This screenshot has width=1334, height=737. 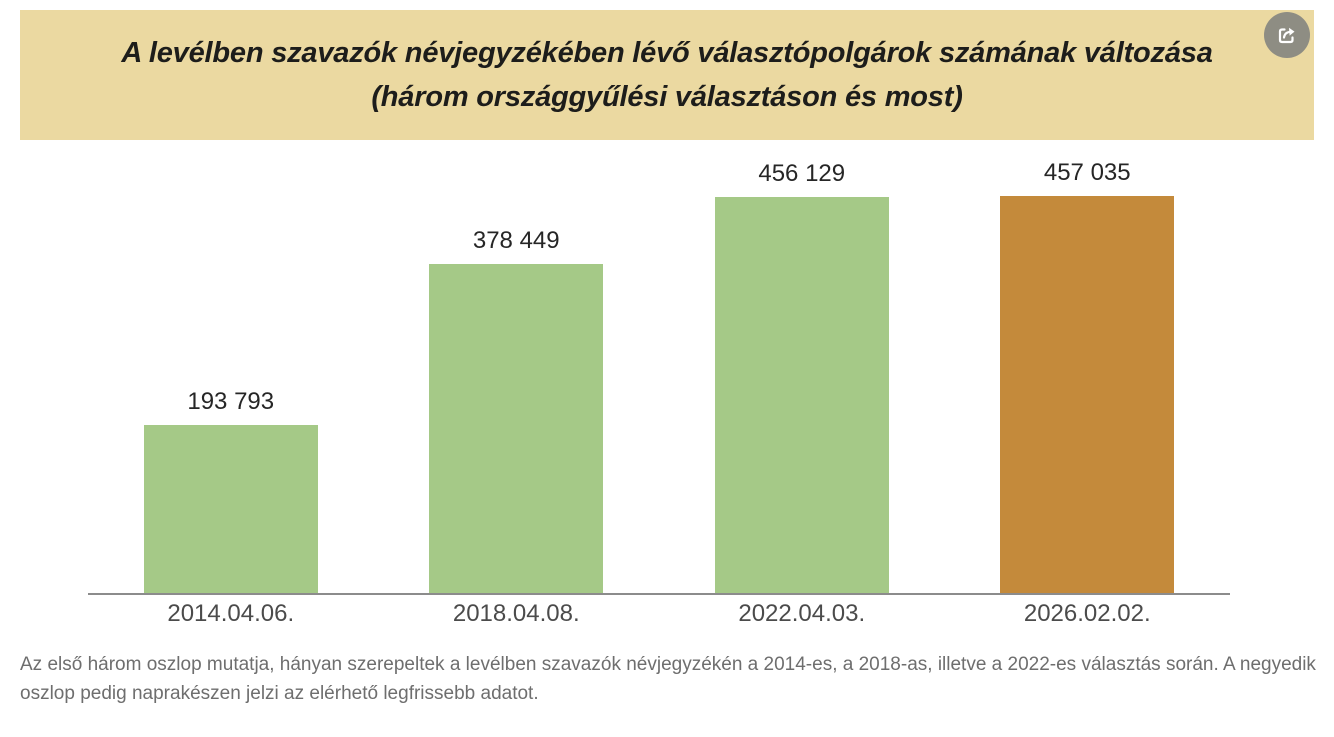 I want to click on x-axis-tick-label: 2026.02.02., so click(x=1087, y=613).